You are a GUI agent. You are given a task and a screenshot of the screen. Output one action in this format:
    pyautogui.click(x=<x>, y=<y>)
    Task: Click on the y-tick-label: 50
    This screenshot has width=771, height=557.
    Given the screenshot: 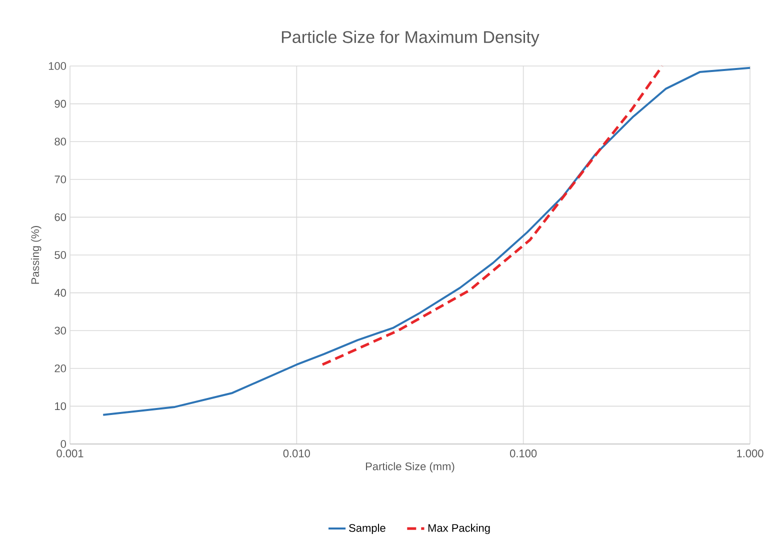 What is the action you would take?
    pyautogui.click(x=60, y=255)
    